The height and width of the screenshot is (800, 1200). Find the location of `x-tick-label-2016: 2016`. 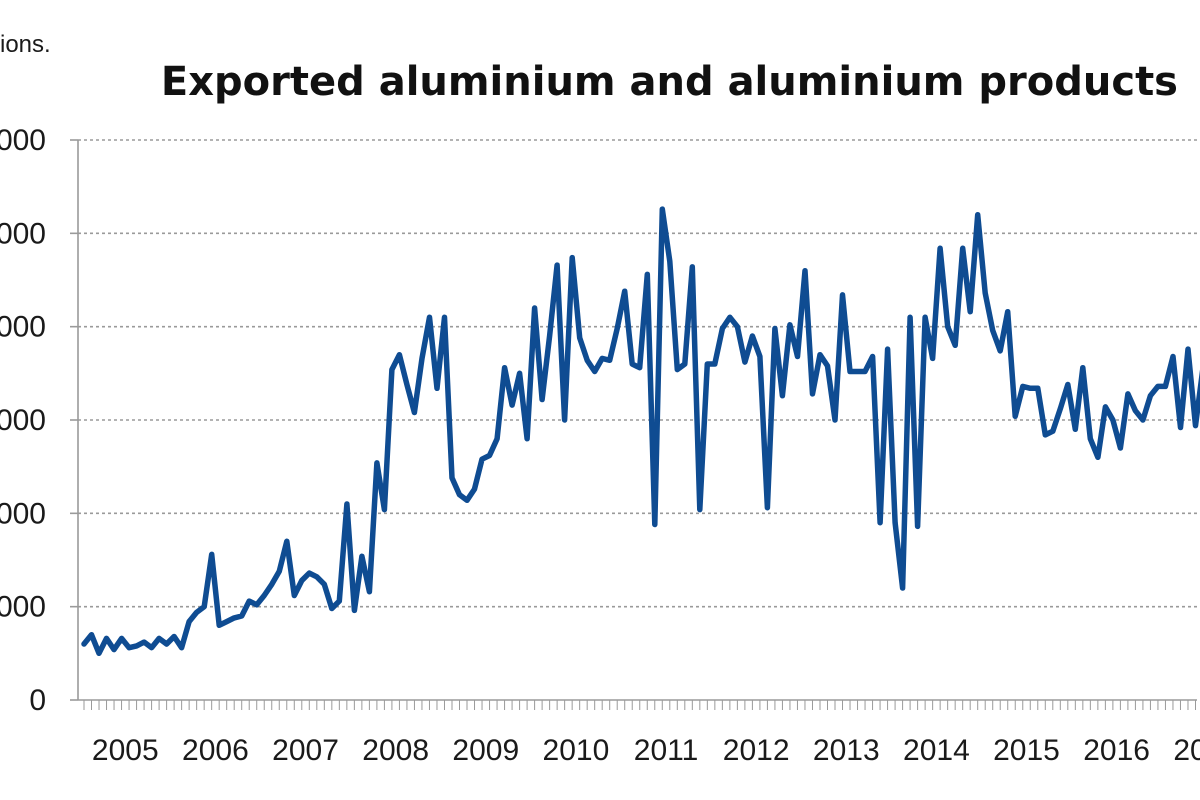

x-tick-label-2016: 2016 is located at coordinates (1116, 750).